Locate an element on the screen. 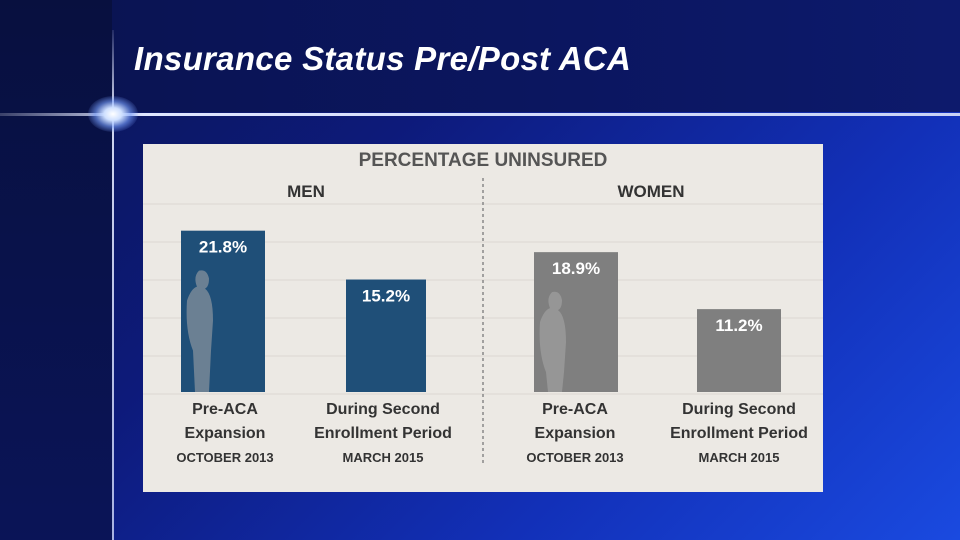  category-label-line2-3: Expansion is located at coordinates (575, 433).